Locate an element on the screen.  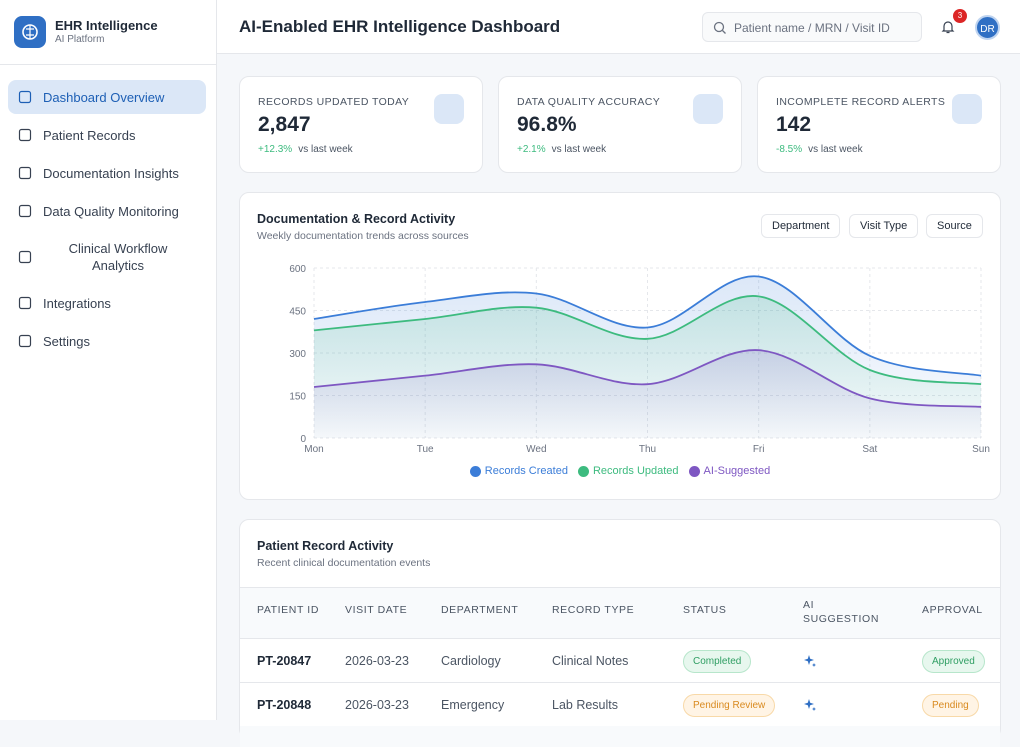
cell-record-type: Lab Results is located at coordinates (585, 705).